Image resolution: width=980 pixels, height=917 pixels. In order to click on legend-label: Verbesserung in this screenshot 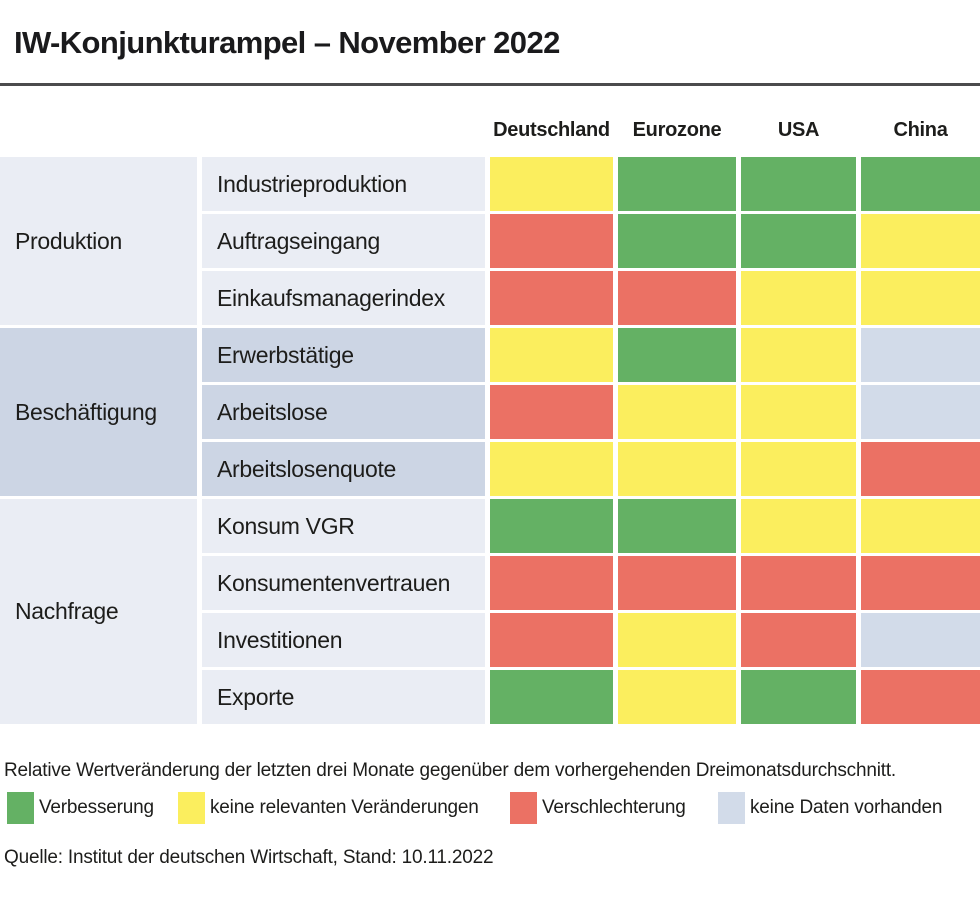, I will do `click(96, 807)`.